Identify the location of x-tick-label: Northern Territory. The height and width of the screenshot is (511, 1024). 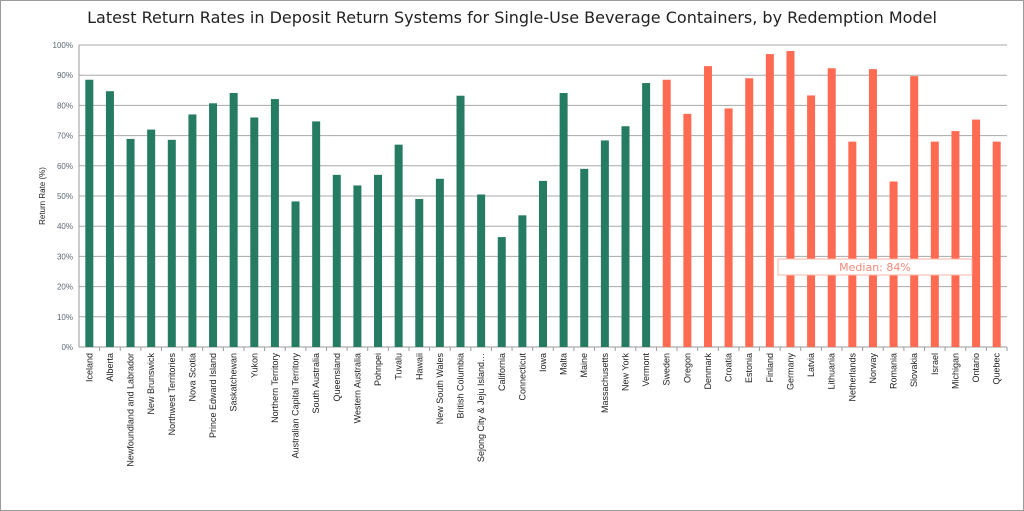
(275, 388).